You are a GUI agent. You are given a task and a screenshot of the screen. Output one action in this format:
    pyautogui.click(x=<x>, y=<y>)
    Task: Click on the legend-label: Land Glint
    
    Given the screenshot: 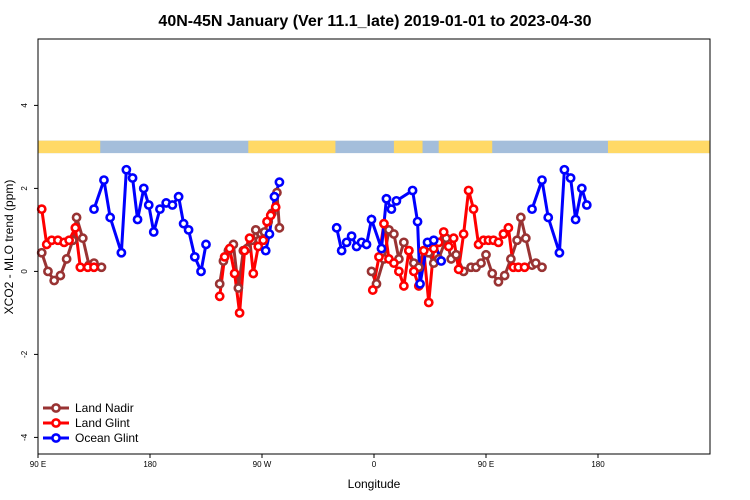 What is the action you would take?
    pyautogui.click(x=102, y=423)
    